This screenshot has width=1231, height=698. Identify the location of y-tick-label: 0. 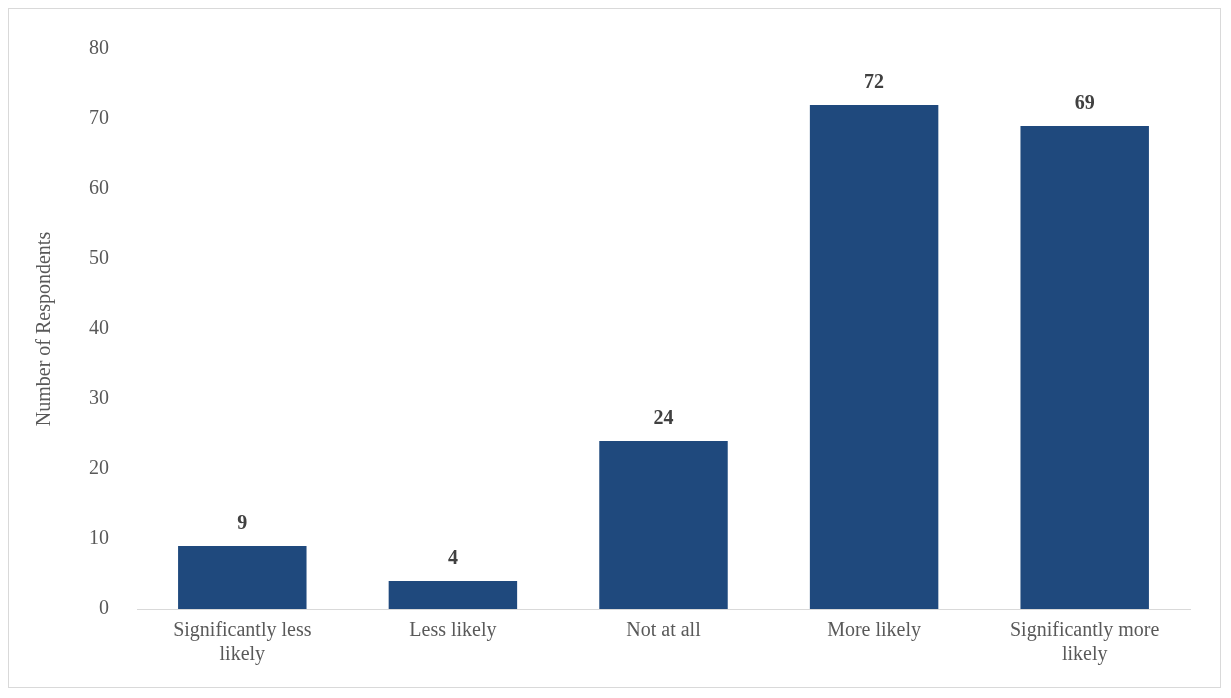
(104, 607).